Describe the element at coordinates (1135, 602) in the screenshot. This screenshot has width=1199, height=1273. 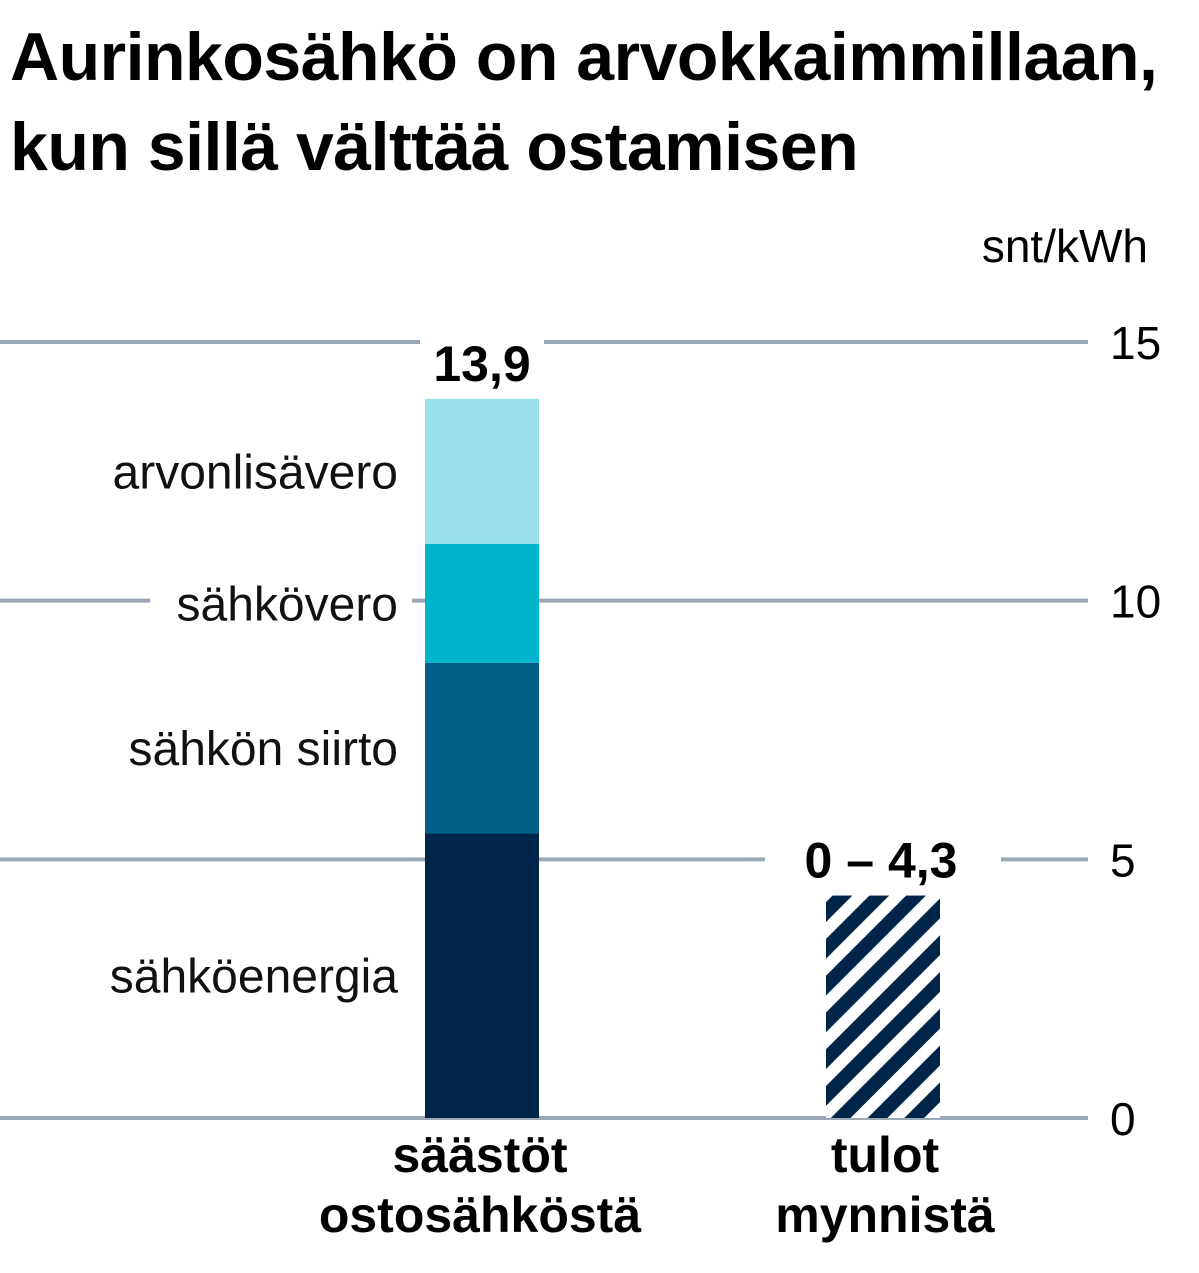
I see `y-tick-label: 10` at that location.